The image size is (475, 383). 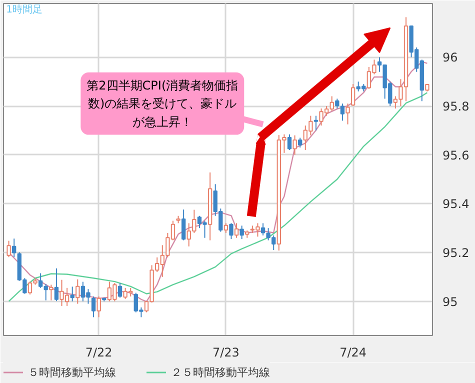 What do you see at coordinates (98, 353) in the screenshot?
I see `x-tick-label: 7/22` at bounding box center [98, 353].